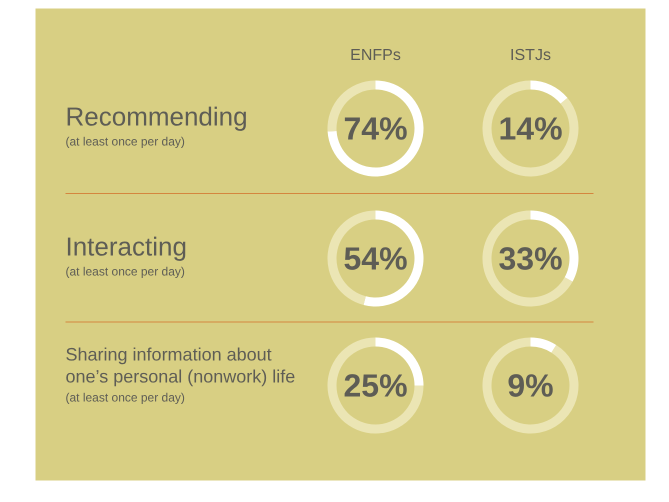 This screenshot has height=502, width=669. I want to click on text: 9%, so click(530, 386).